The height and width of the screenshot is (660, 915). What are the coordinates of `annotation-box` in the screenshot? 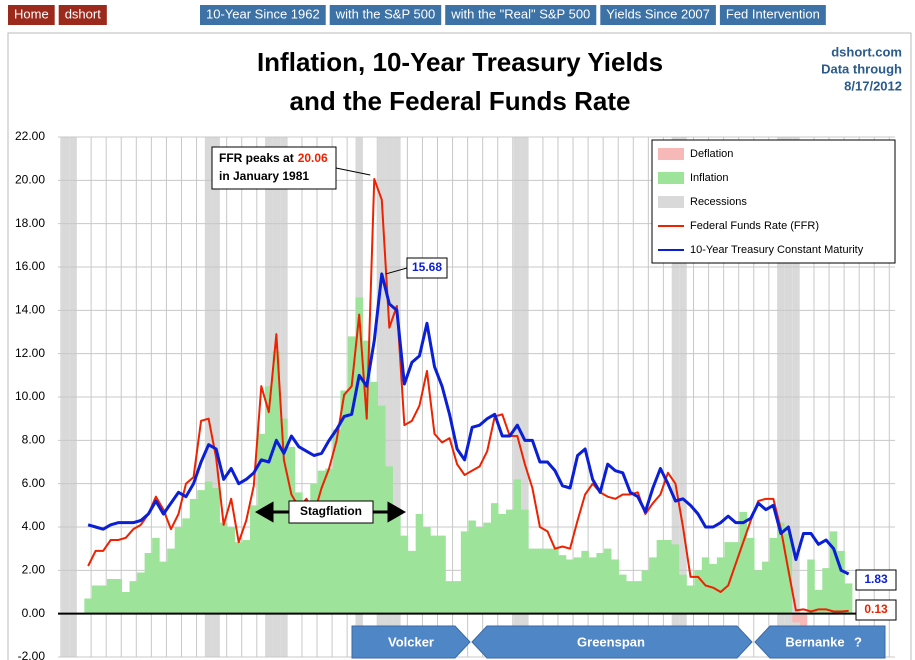 It's located at (331, 512).